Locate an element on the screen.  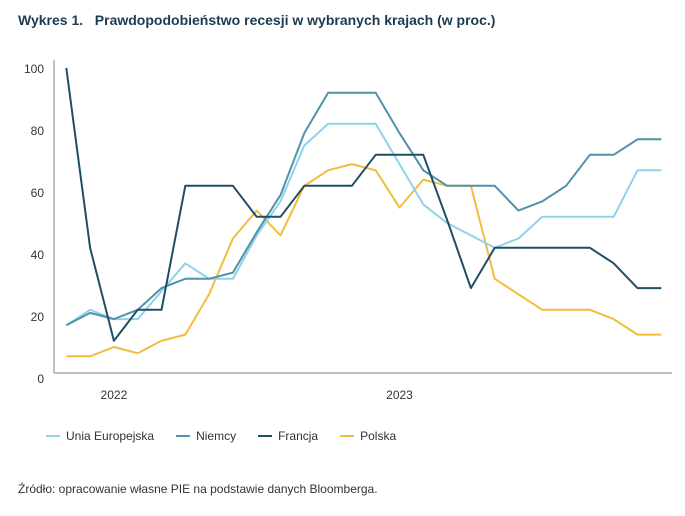
legend-label: Unia Europejska is located at coordinates (110, 436).